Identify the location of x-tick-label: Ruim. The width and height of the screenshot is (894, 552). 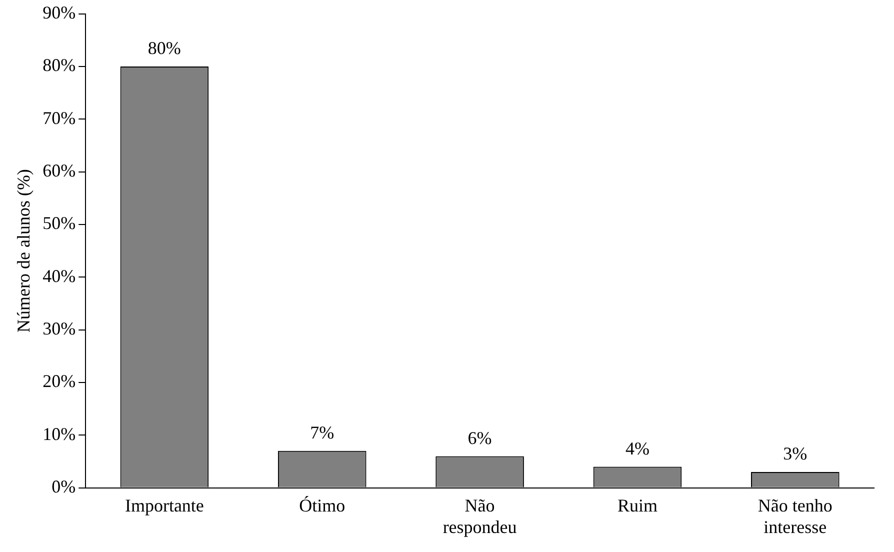
(637, 505).